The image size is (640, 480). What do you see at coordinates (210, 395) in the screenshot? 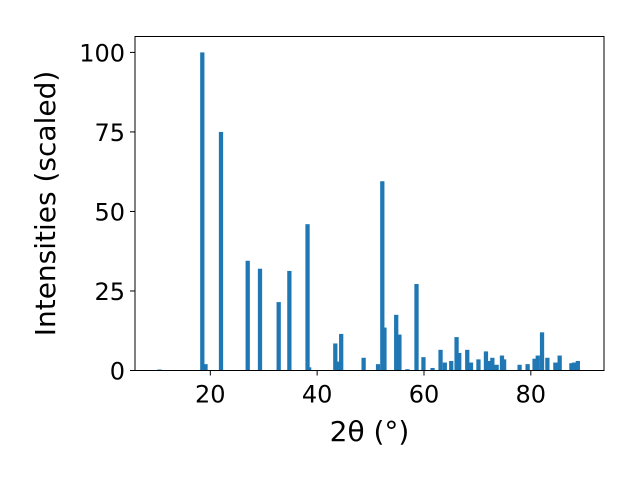
I see `x-tick-label: 20` at bounding box center [210, 395].